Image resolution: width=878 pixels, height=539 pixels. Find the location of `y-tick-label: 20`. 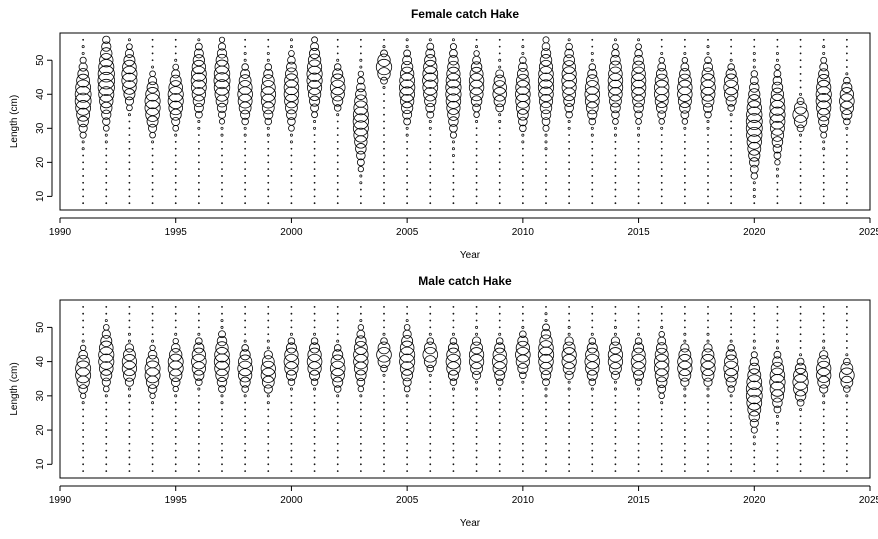

y-tick-label: 20 is located at coordinates (40, 162).